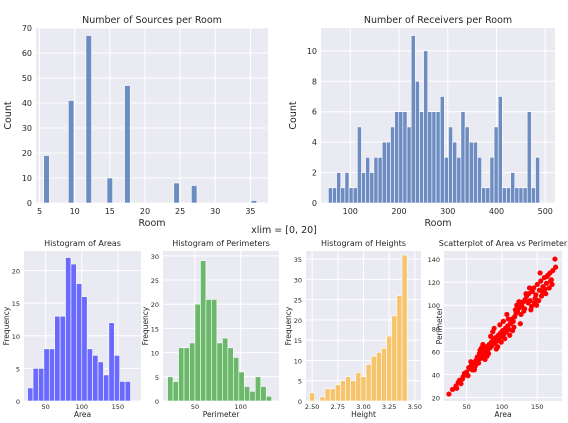 The width and height of the screenshot is (568, 423). I want to click on x-tick-label: 20, so click(145, 211).